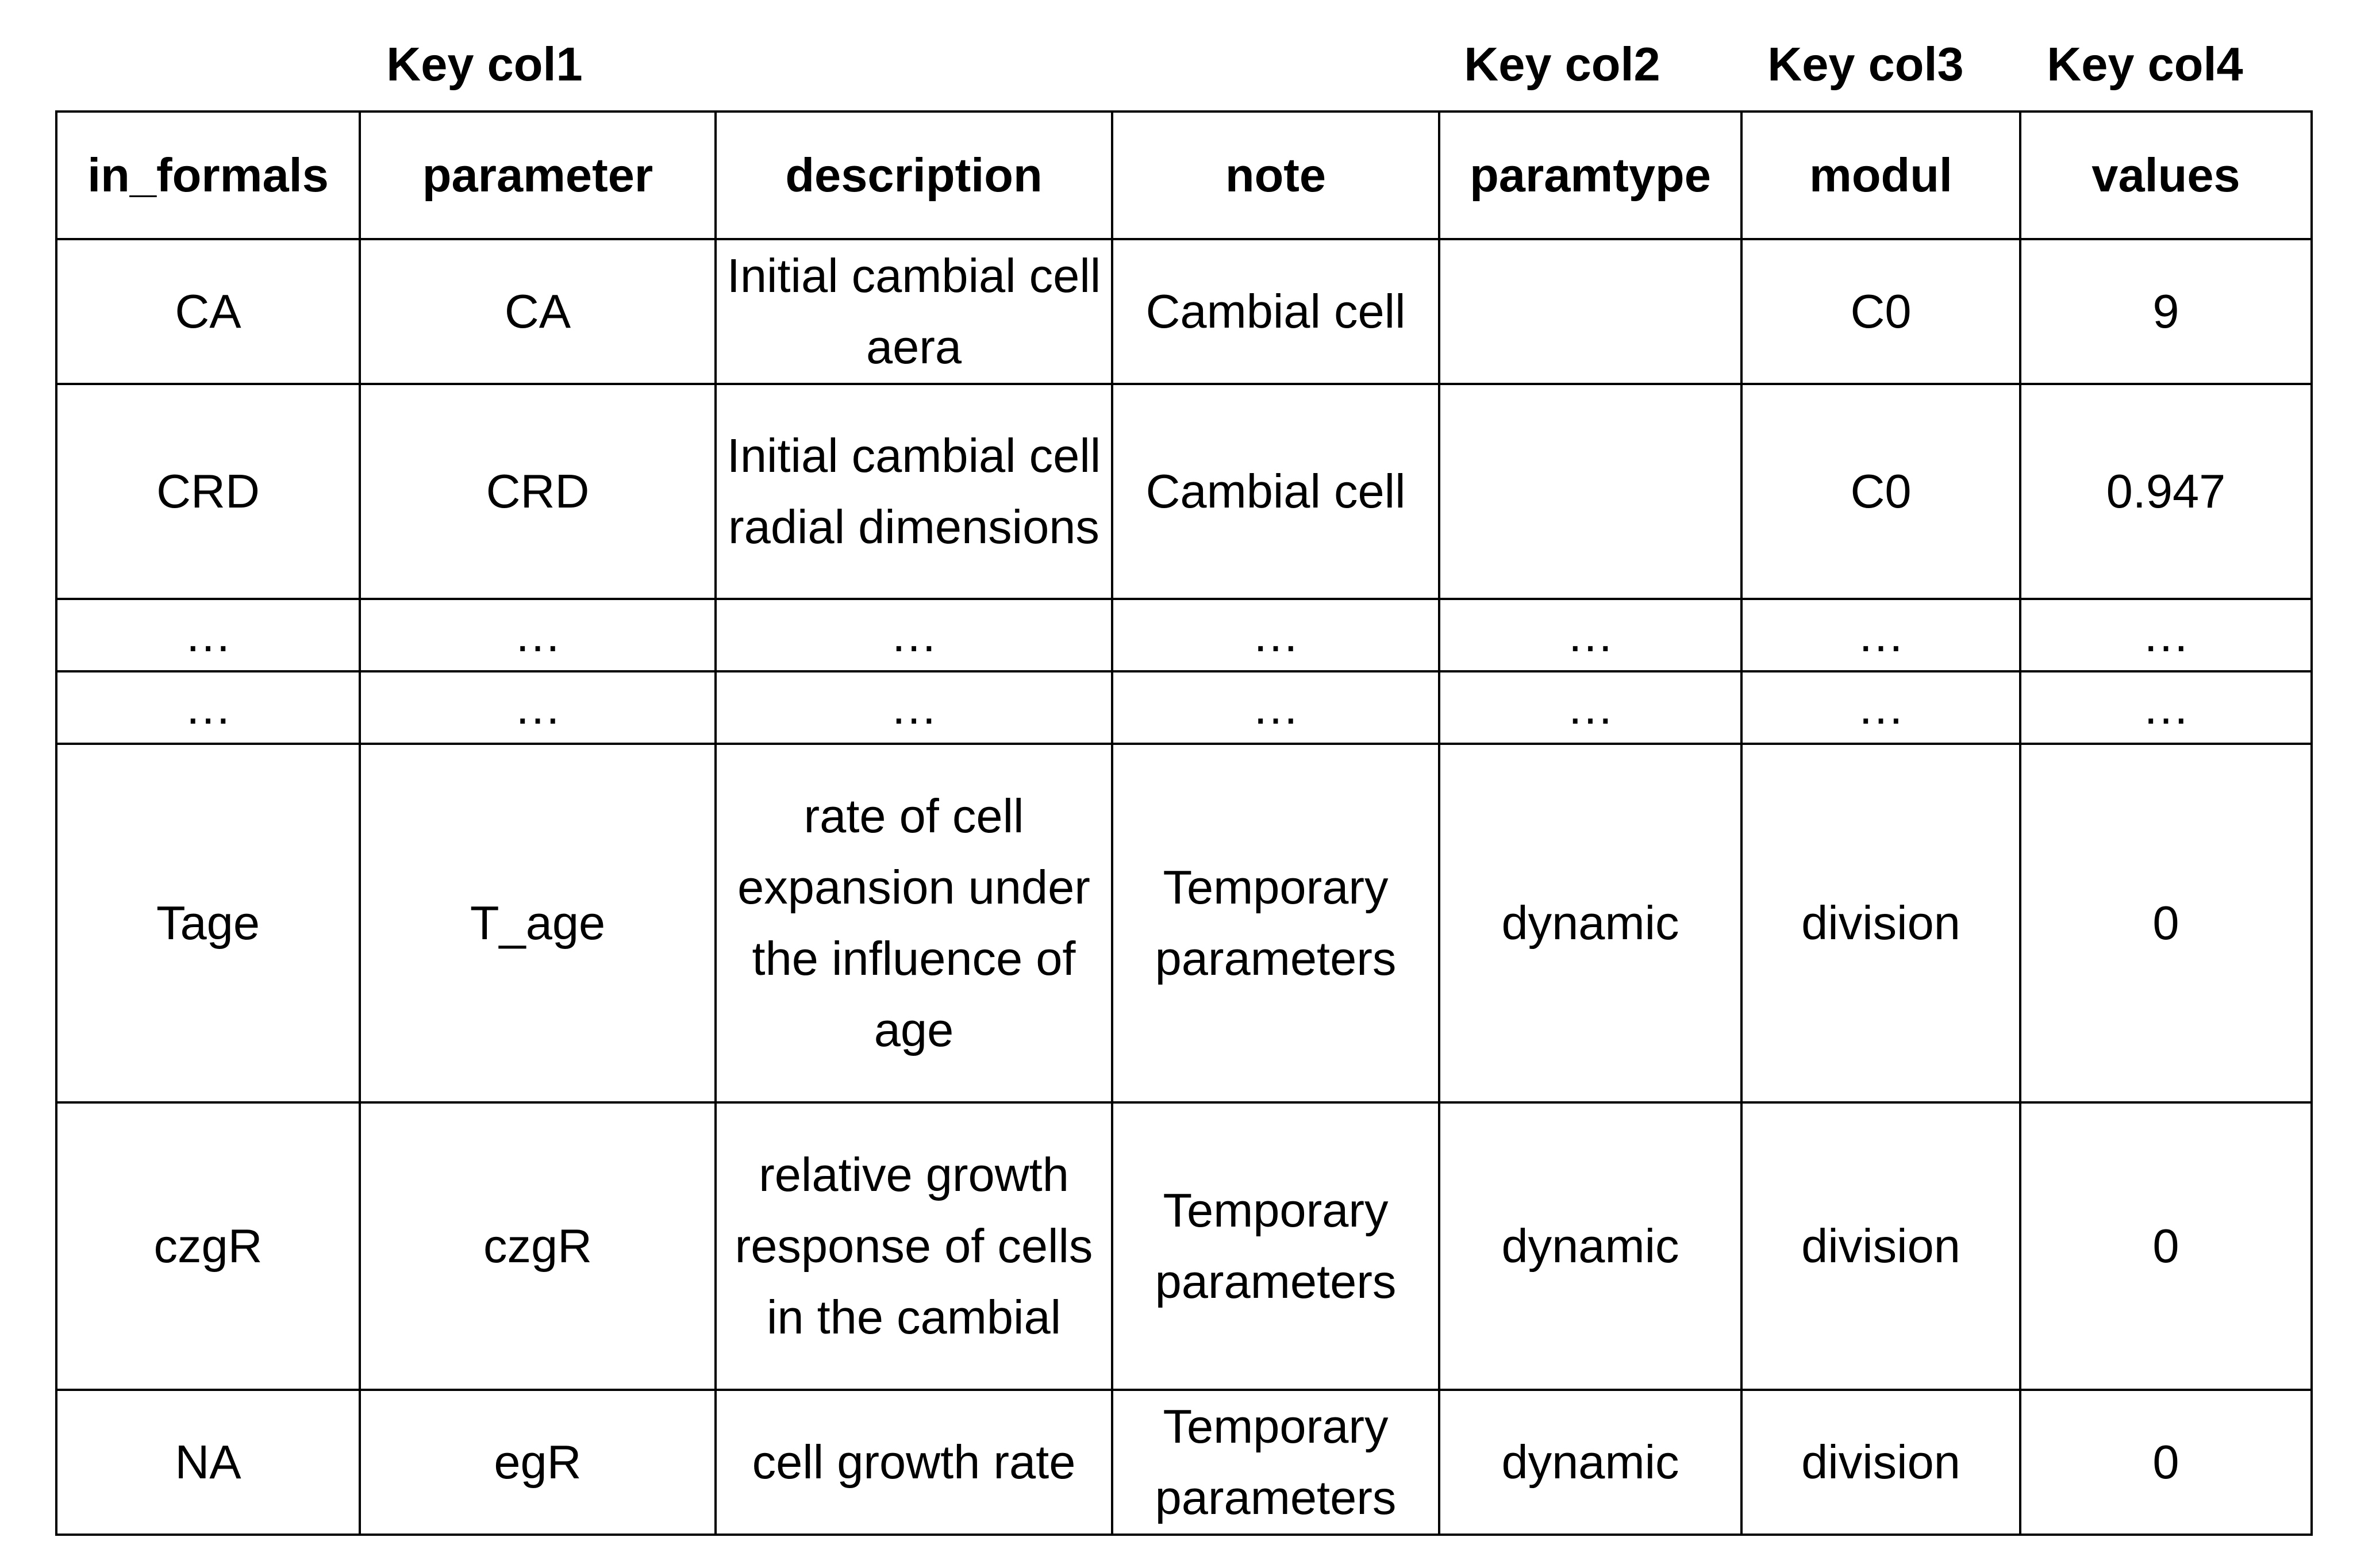 This screenshot has width=2353, height=1568. Describe the element at coordinates (1562, 64) in the screenshot. I see `key-col2-label: Key col2` at that location.